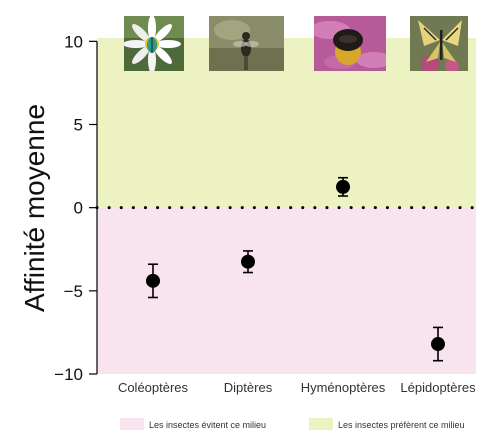  I want to click on beetle-on-daisy-photo, so click(154, 43).